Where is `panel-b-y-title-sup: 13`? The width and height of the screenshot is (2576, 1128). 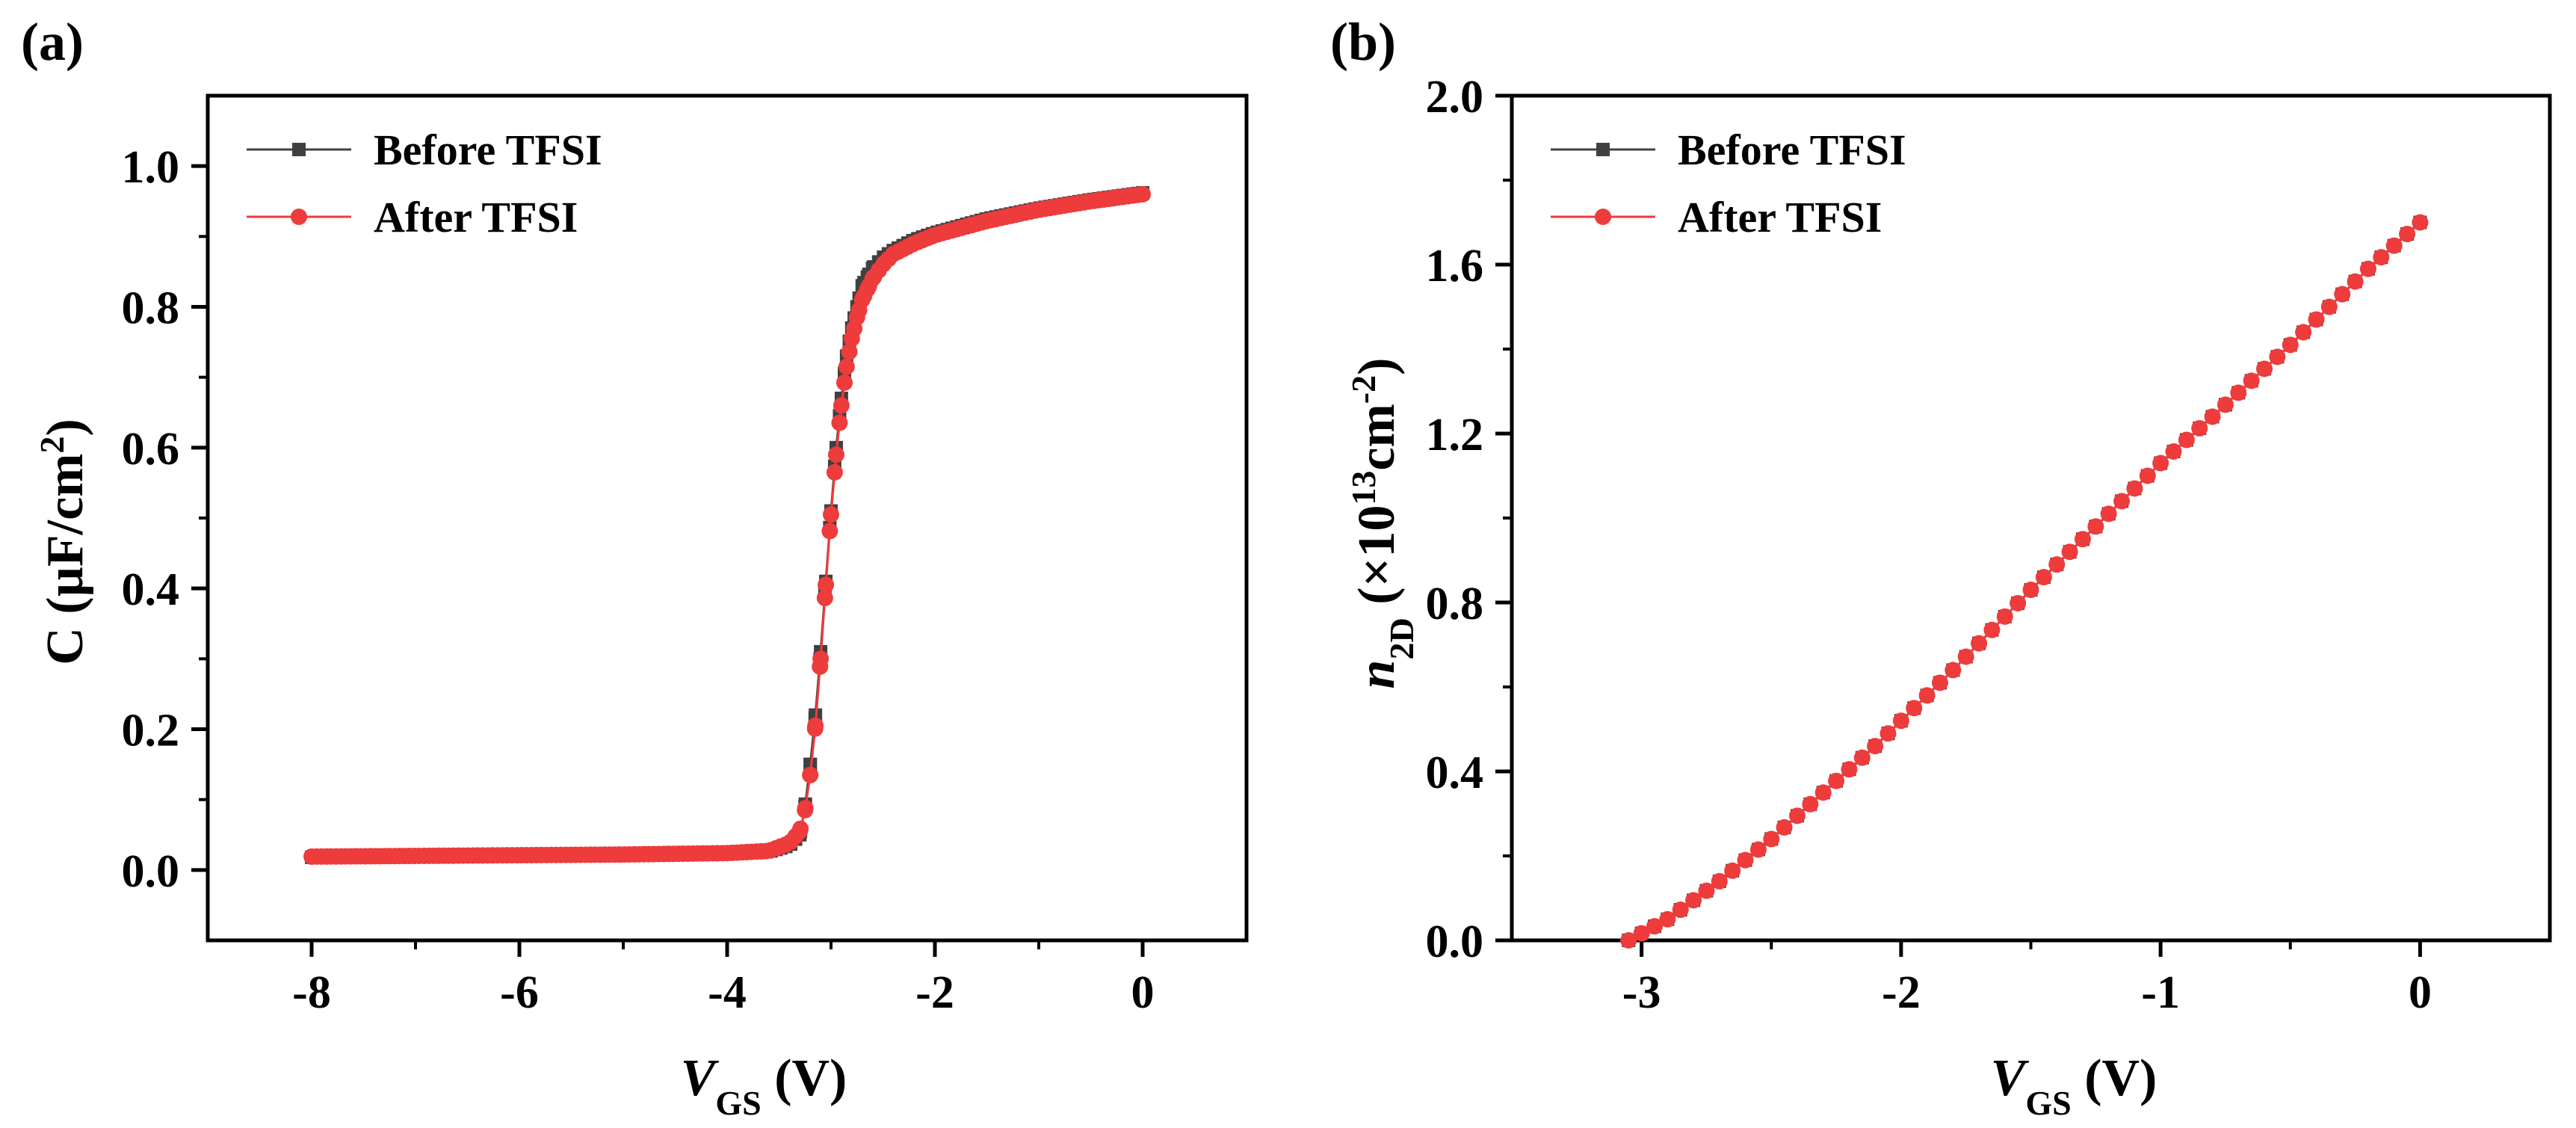
panel-b-y-title-sup: 13 is located at coordinates (1364, 488).